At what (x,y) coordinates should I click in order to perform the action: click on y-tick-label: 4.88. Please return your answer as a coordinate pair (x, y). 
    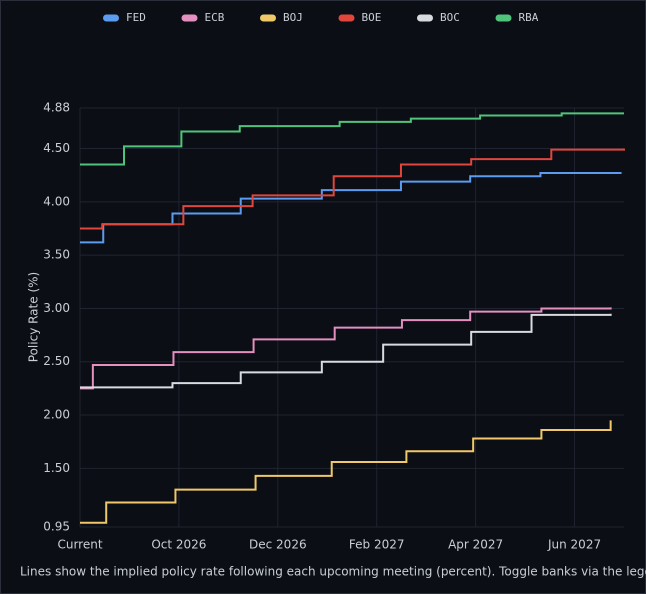
    Looking at the image, I should click on (56, 108).